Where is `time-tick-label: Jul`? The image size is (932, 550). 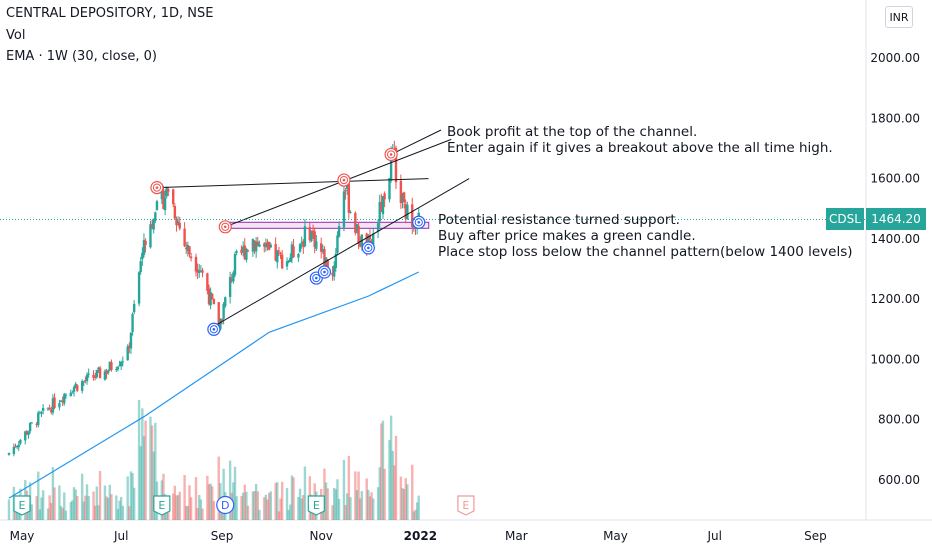
time-tick-label: Jul is located at coordinates (713, 536).